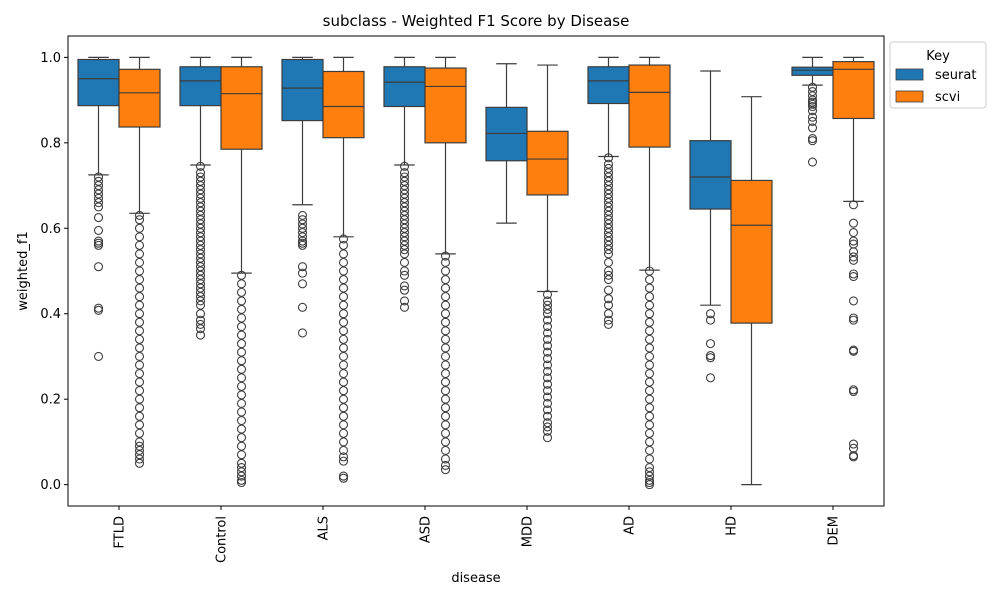 The width and height of the screenshot is (1000, 604). Describe the element at coordinates (324, 528) in the screenshot. I see `x-tick-label: ALS` at that location.